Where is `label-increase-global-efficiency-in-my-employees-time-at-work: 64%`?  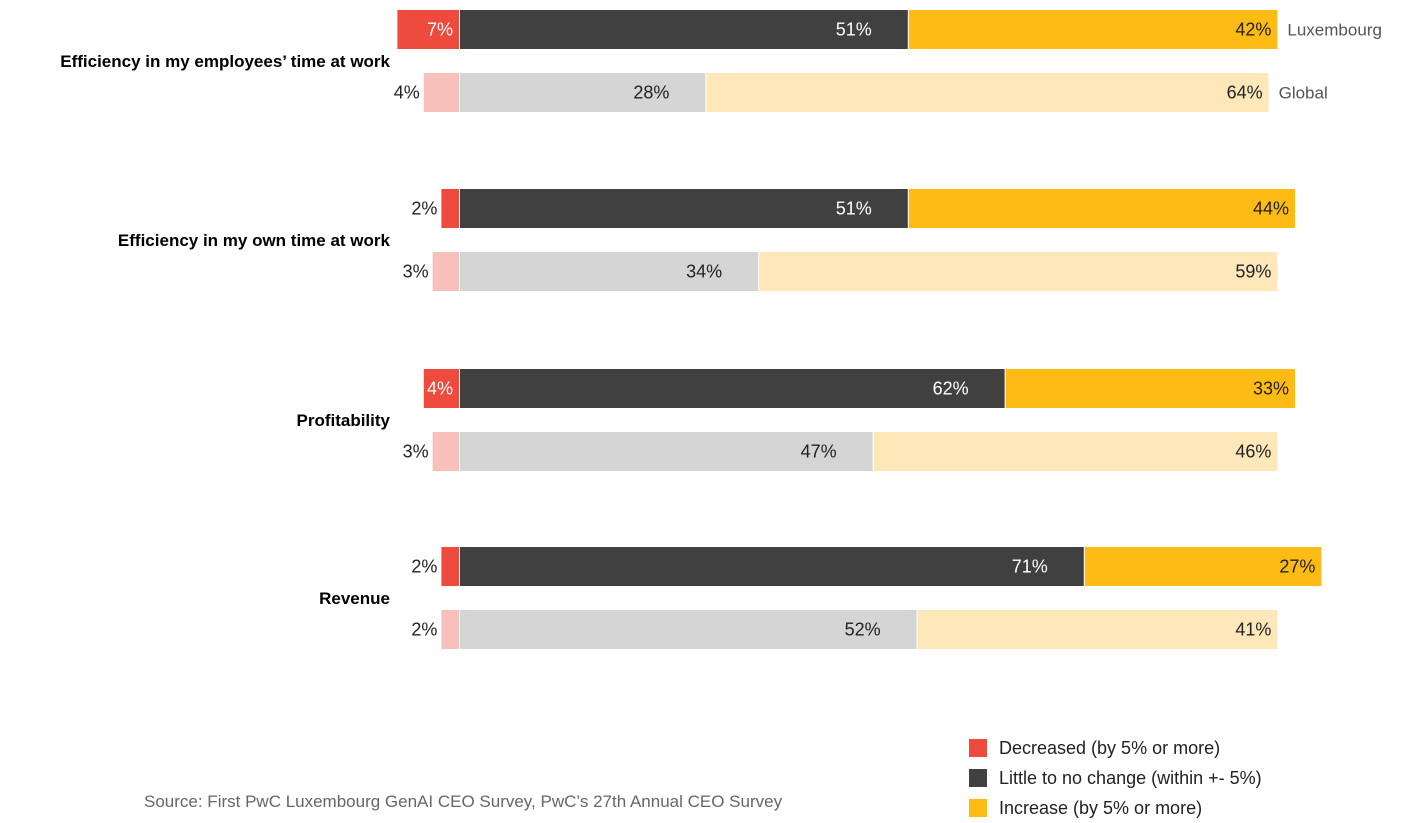 label-increase-global-efficiency-in-my-employees-time-at-work: 64% is located at coordinates (1245, 93).